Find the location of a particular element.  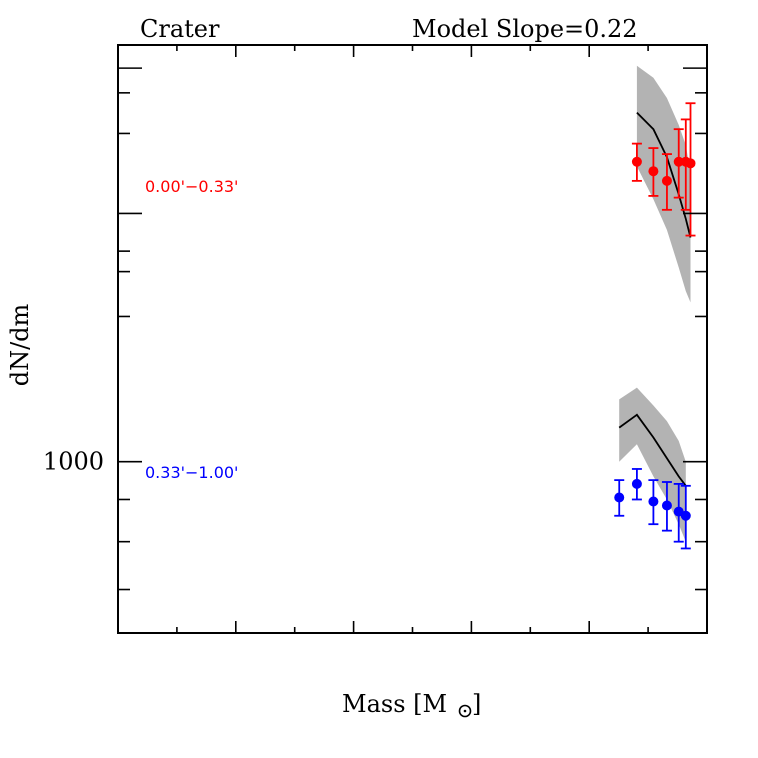

tick-labels: 1000 is located at coordinates (73, 462).